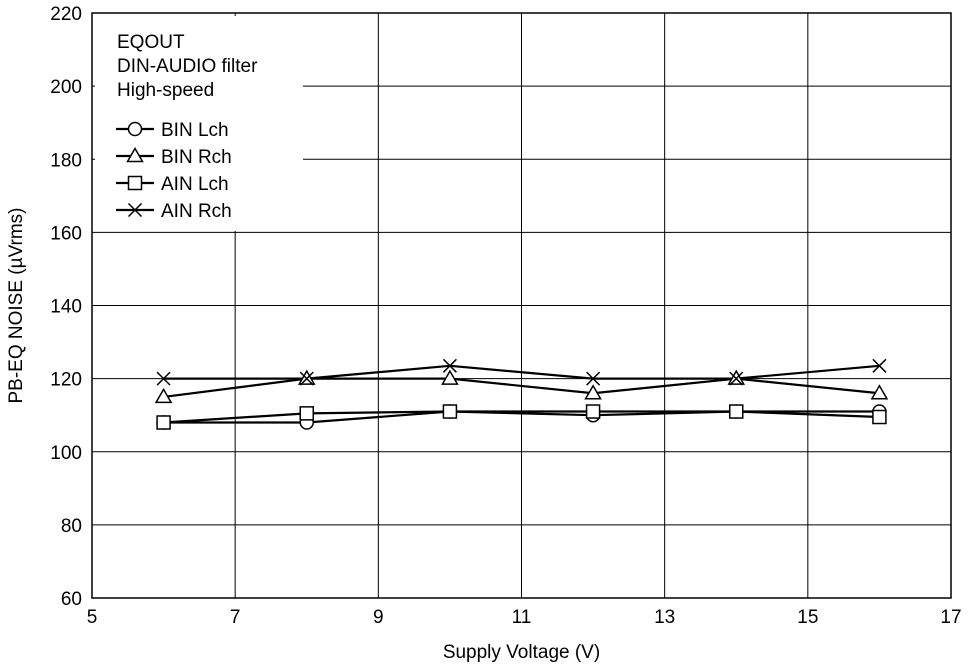  What do you see at coordinates (378, 617) in the screenshot?
I see `x-tick-label: 9` at bounding box center [378, 617].